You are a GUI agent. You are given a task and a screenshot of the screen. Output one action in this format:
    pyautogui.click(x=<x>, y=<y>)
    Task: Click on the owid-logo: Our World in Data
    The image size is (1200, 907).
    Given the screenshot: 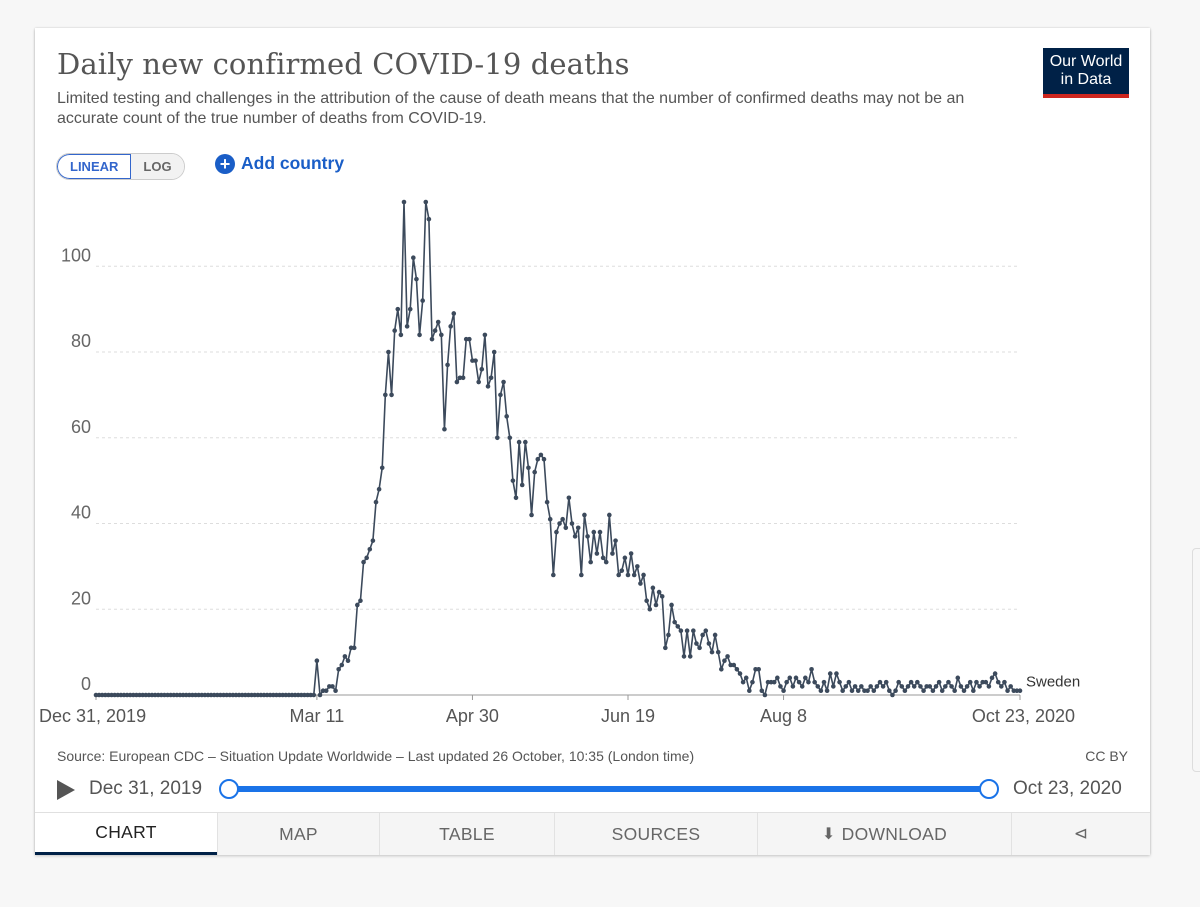 What is the action you would take?
    pyautogui.click(x=1086, y=73)
    